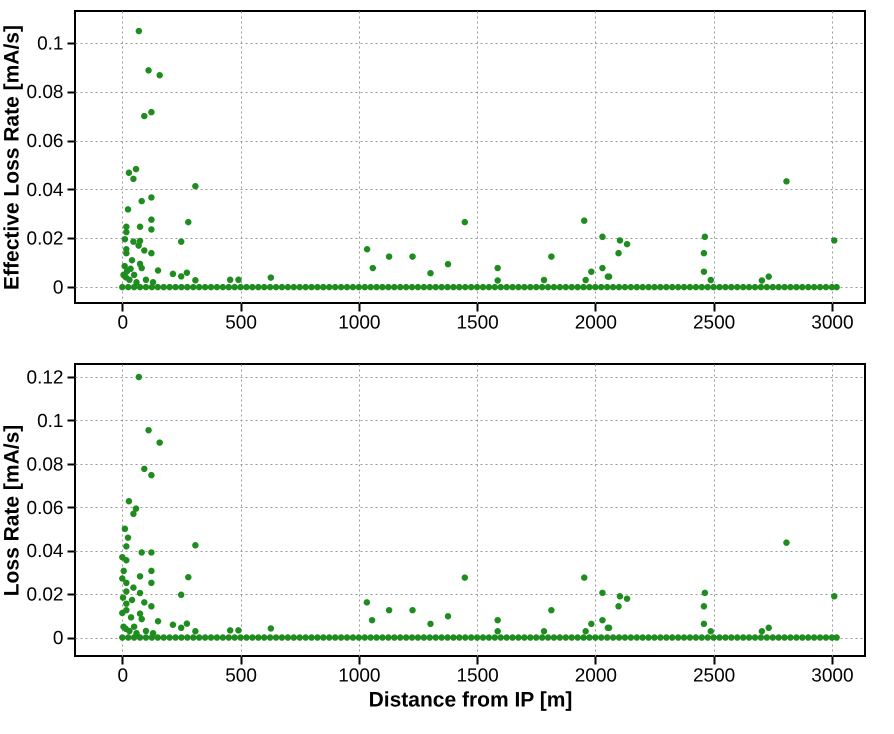 The height and width of the screenshot is (734, 894). I want to click on y-axis-title: Loss Rate [mA/s], so click(12, 510).